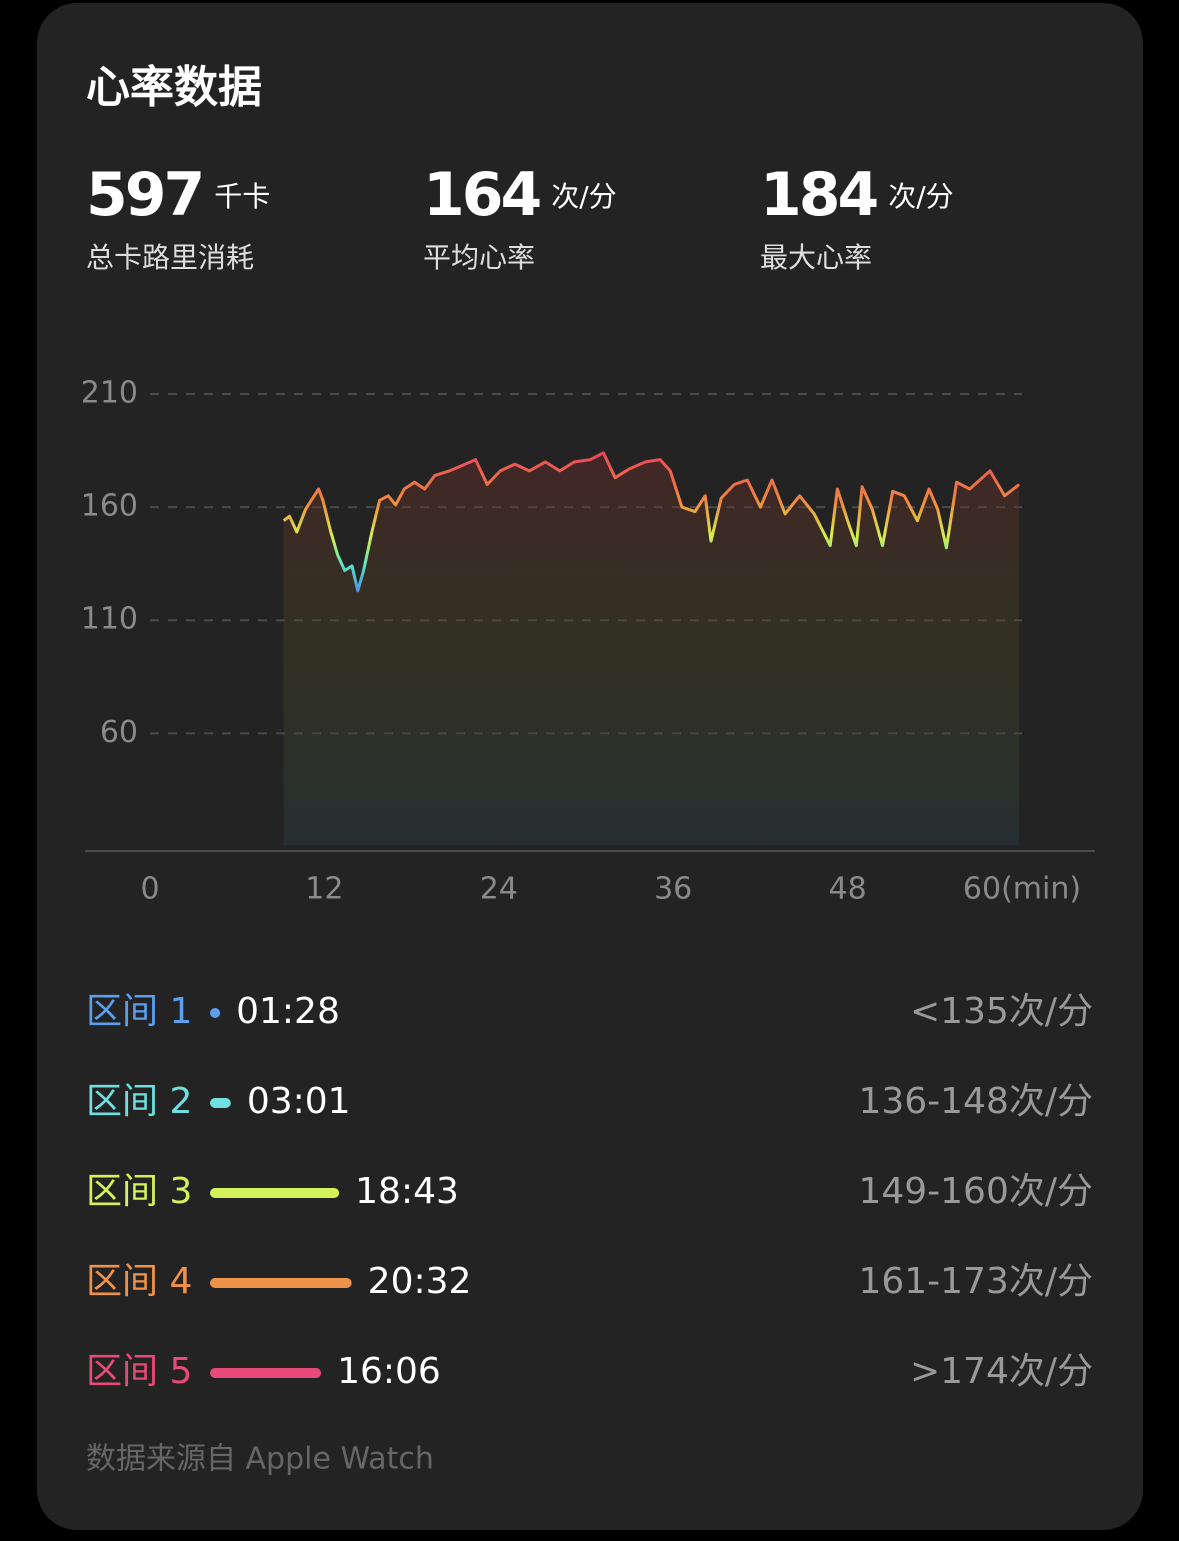 Image resolution: width=1179 pixels, height=1541 pixels. I want to click on zone-name: 区间 2, so click(139, 1101).